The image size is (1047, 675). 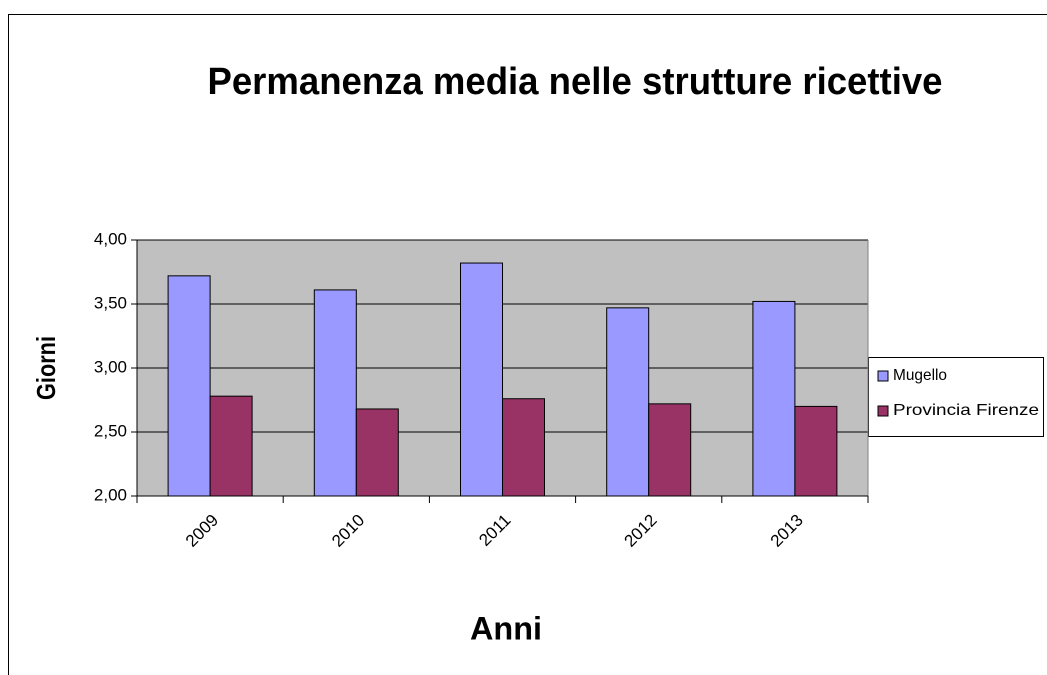 I want to click on y-tick-label: 2,50, so click(x=110, y=430).